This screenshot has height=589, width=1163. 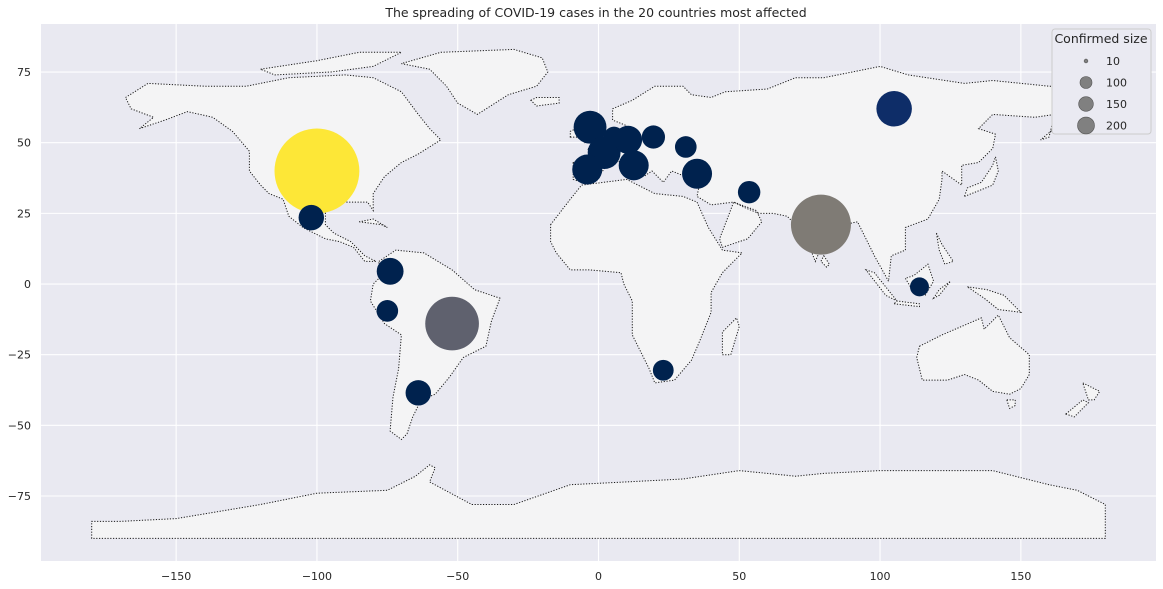 What do you see at coordinates (373, 223) in the screenshot?
I see `landmass-cuba` at bounding box center [373, 223].